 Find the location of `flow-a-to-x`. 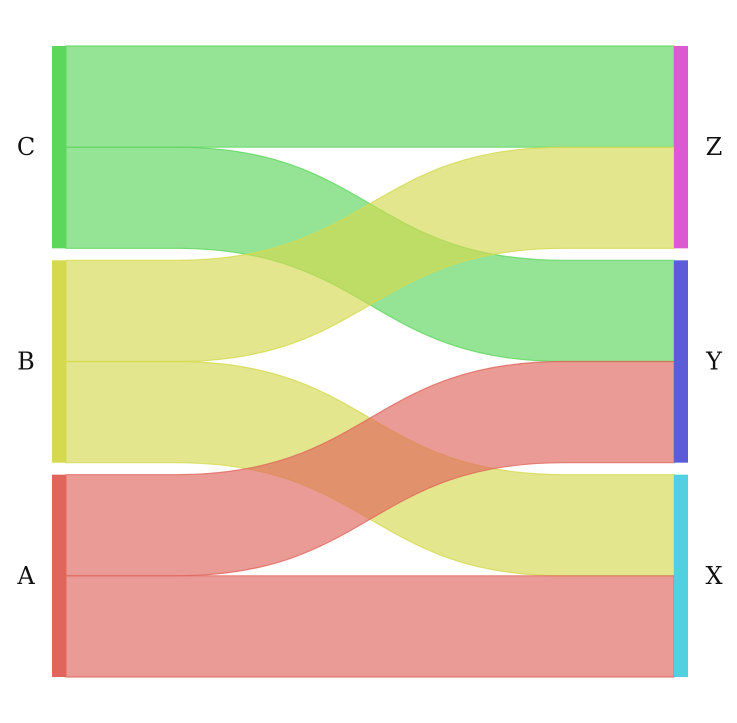

flow-a-to-x is located at coordinates (370, 626).